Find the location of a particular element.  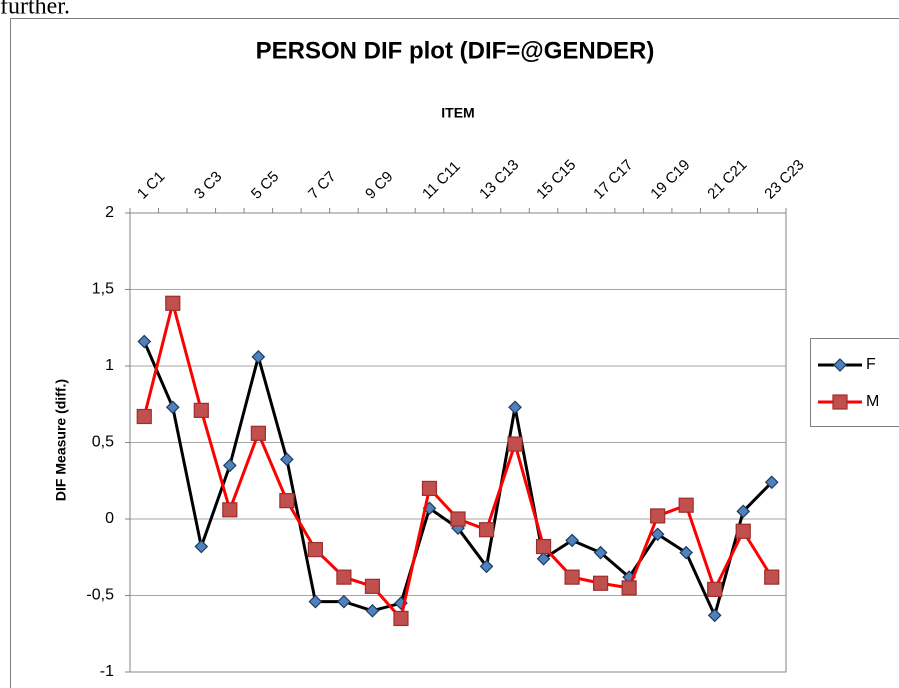

y-tick-label: 0 is located at coordinates (109, 518).